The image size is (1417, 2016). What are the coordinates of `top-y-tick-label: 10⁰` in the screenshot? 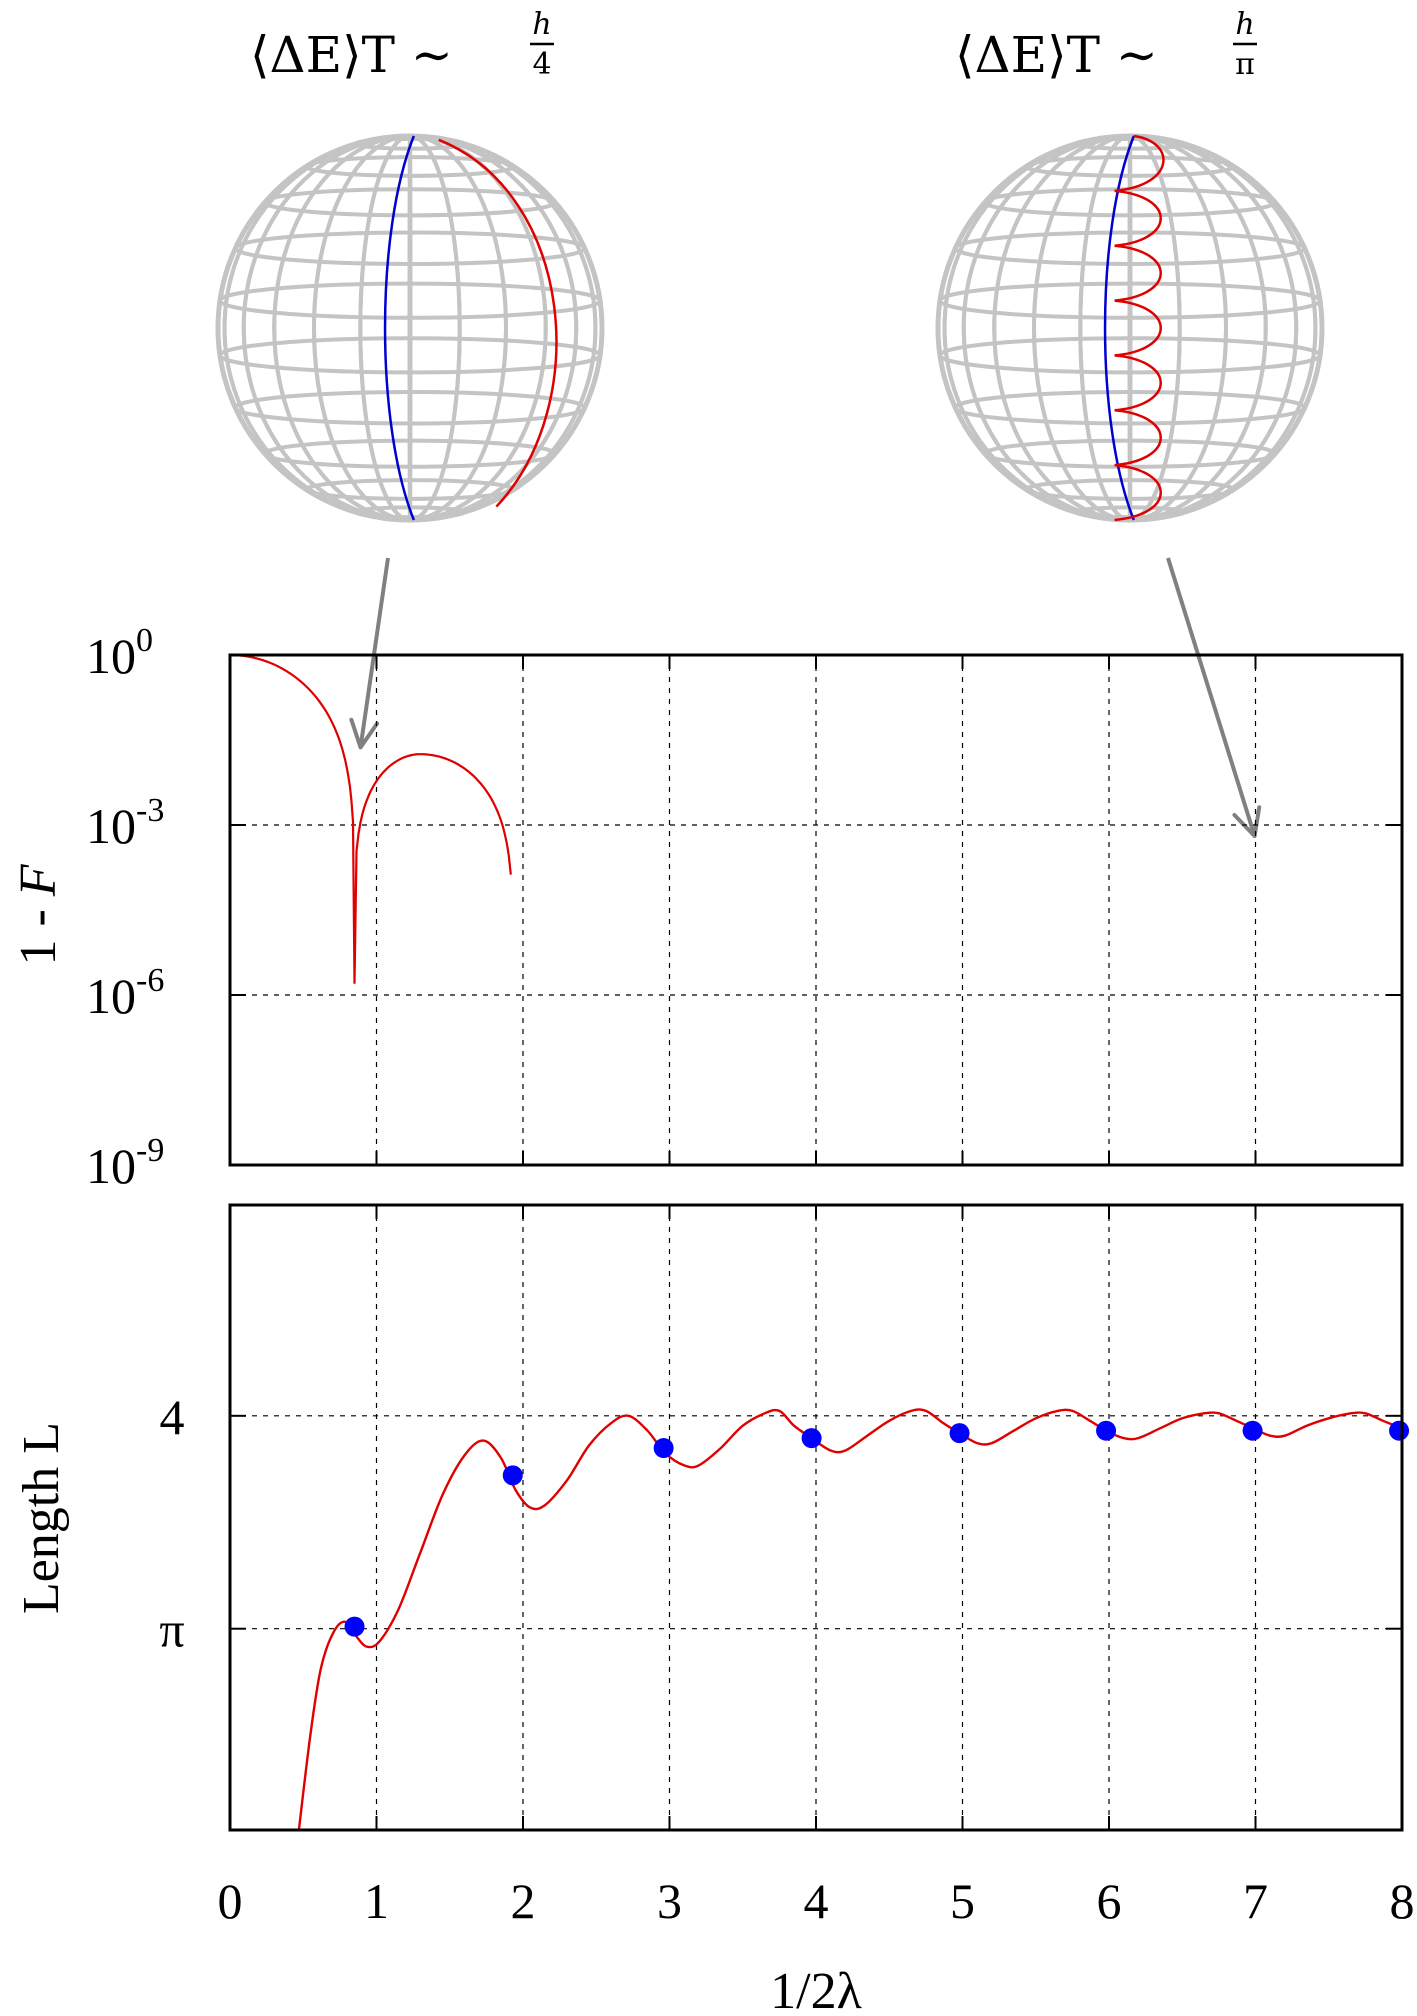 It's located at (119, 653).